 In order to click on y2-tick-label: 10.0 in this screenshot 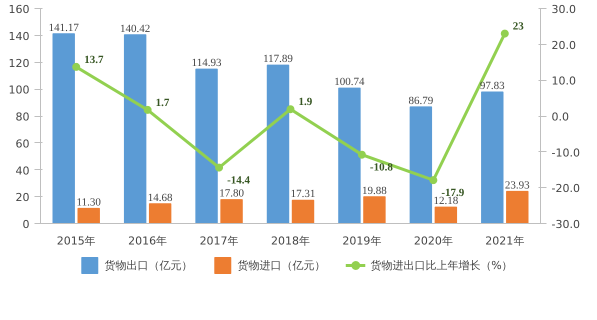, I will do `click(564, 81)`.